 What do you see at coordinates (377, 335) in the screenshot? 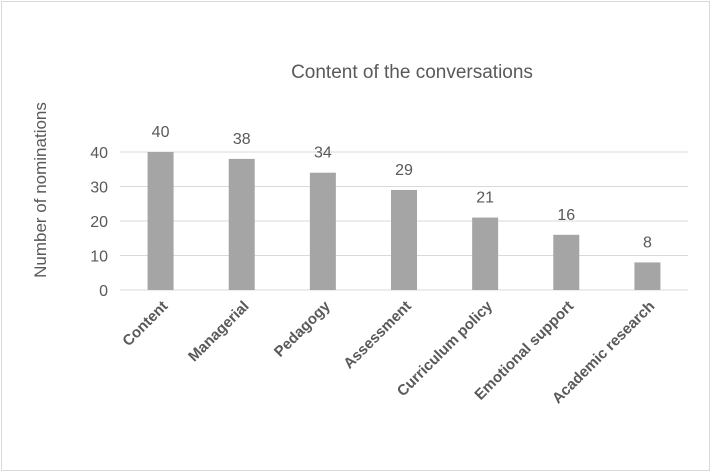
I see `category-label: Assessment` at bounding box center [377, 335].